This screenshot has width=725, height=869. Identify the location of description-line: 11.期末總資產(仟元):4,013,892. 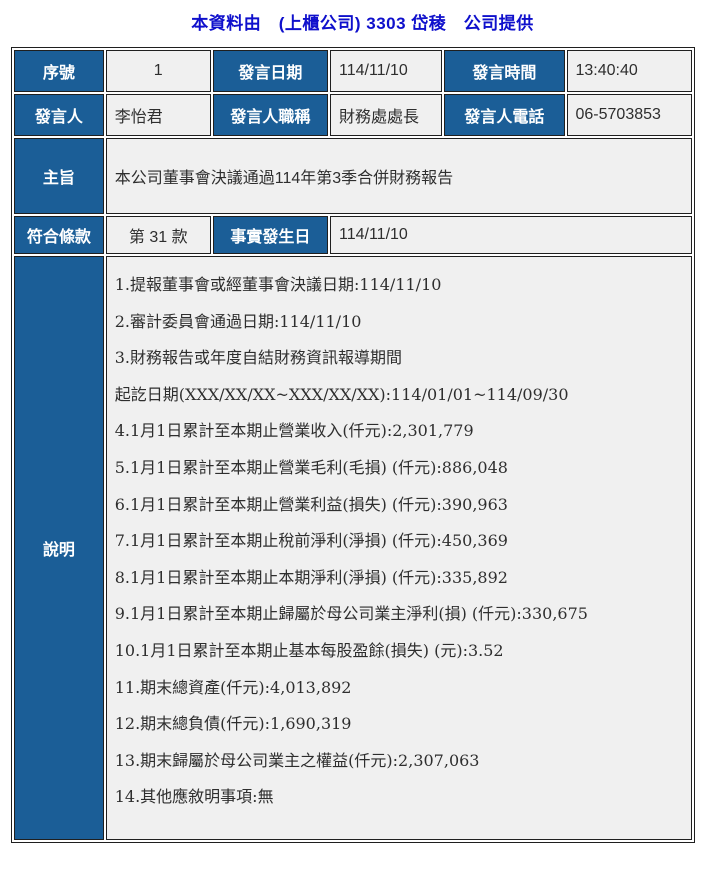
(233, 687).